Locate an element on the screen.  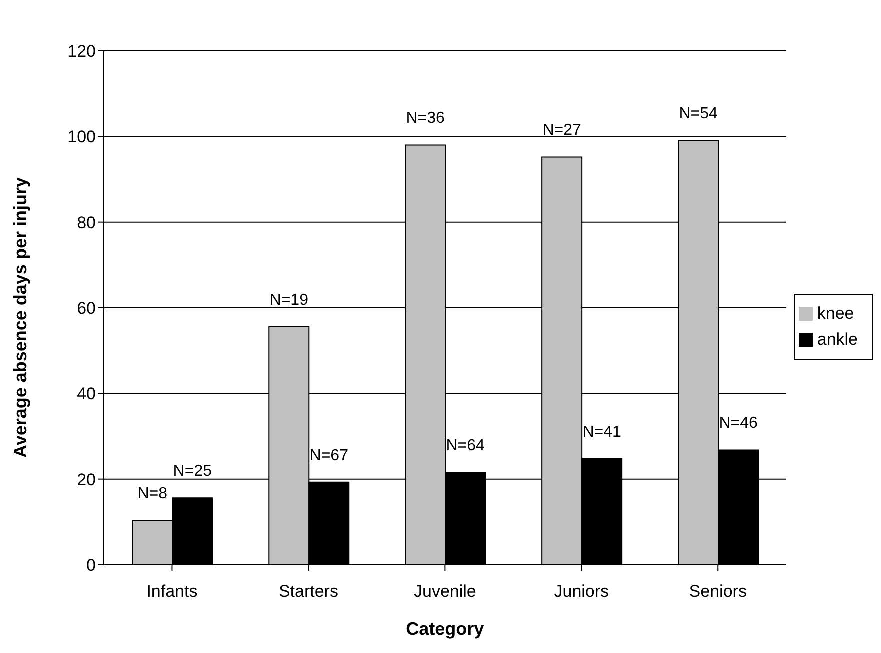
y-tick-label: 100 is located at coordinates (82, 137).